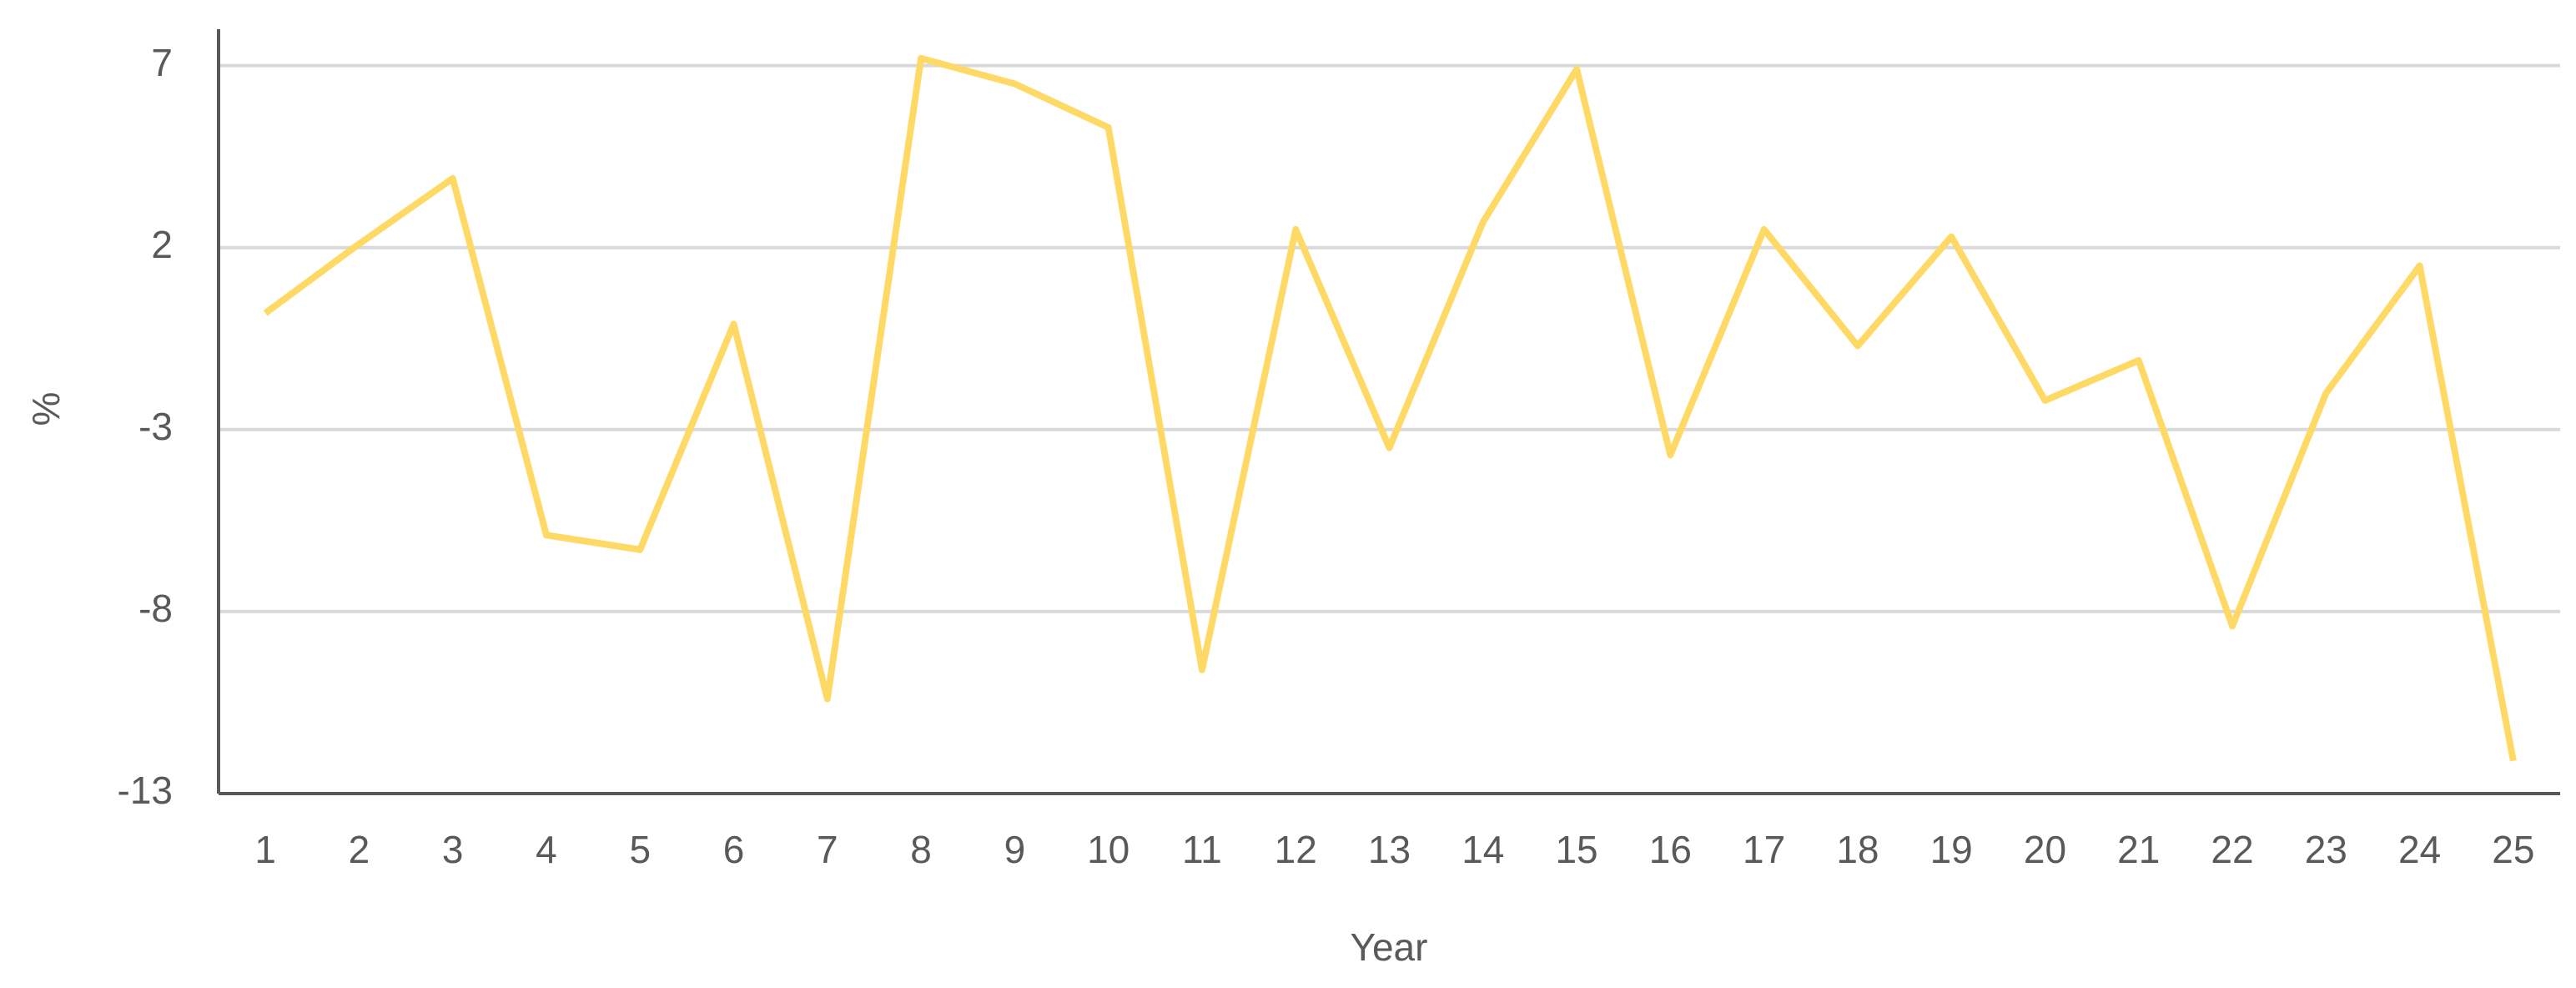  What do you see at coordinates (1670, 849) in the screenshot?
I see `x-tick-label: 16` at bounding box center [1670, 849].